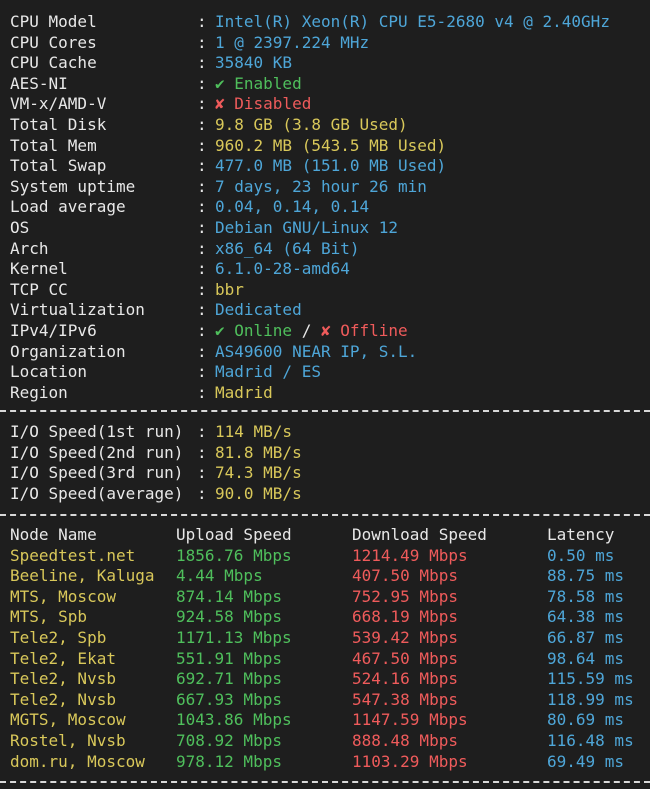 The width and height of the screenshot is (650, 789). Describe the element at coordinates (97, 493) in the screenshot. I see `io-label: I/O Speed(average)` at that location.